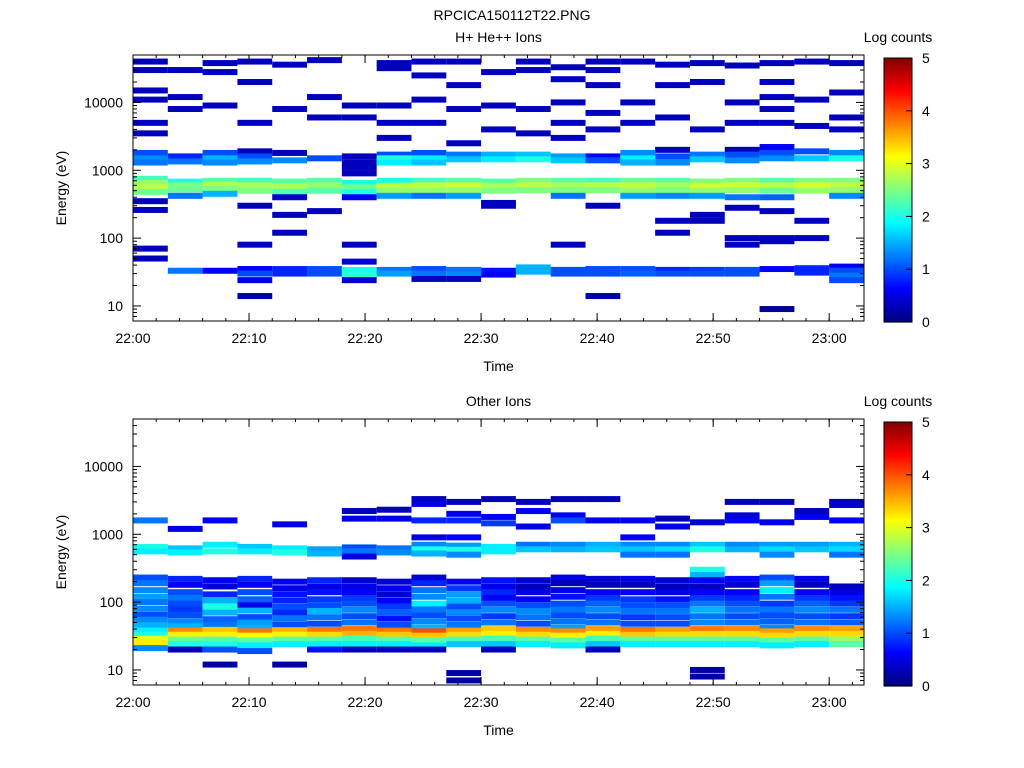  I want to click on x-axis-label: Time, so click(498, 730).